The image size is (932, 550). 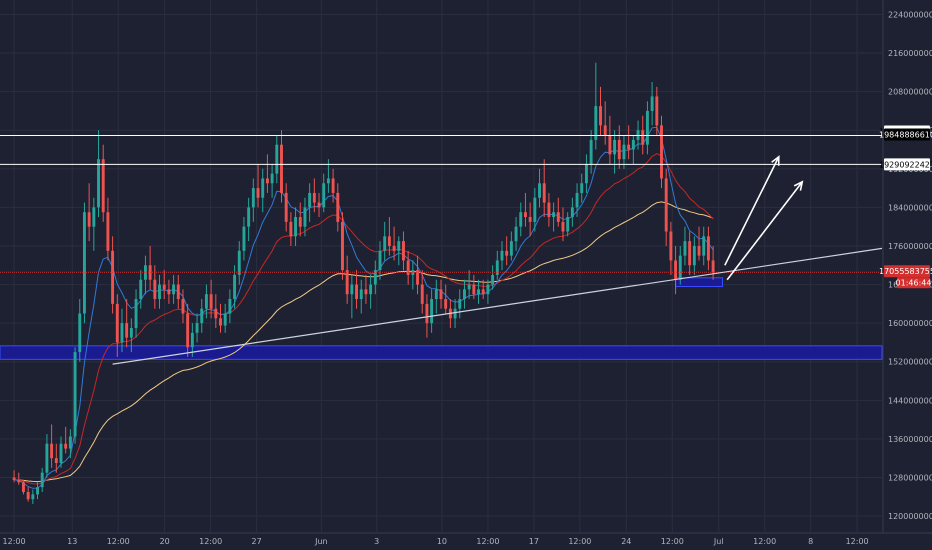 I want to click on time-tick-label: 27, so click(x=257, y=541).